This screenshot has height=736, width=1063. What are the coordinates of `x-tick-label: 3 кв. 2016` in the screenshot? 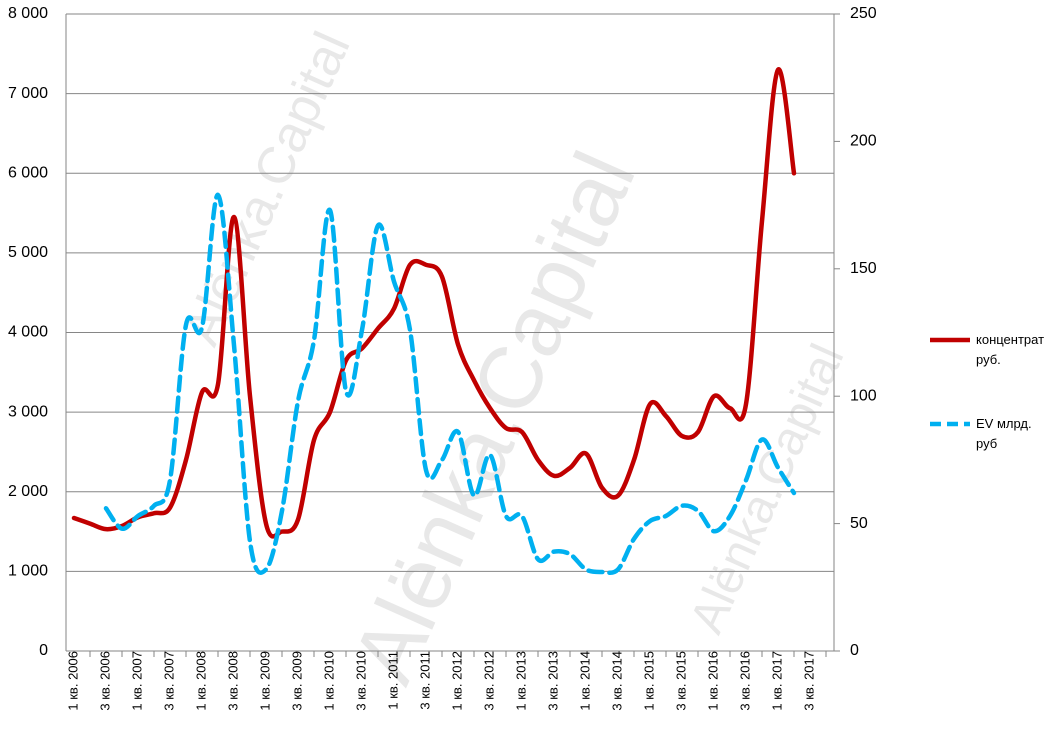 It's located at (744, 681).